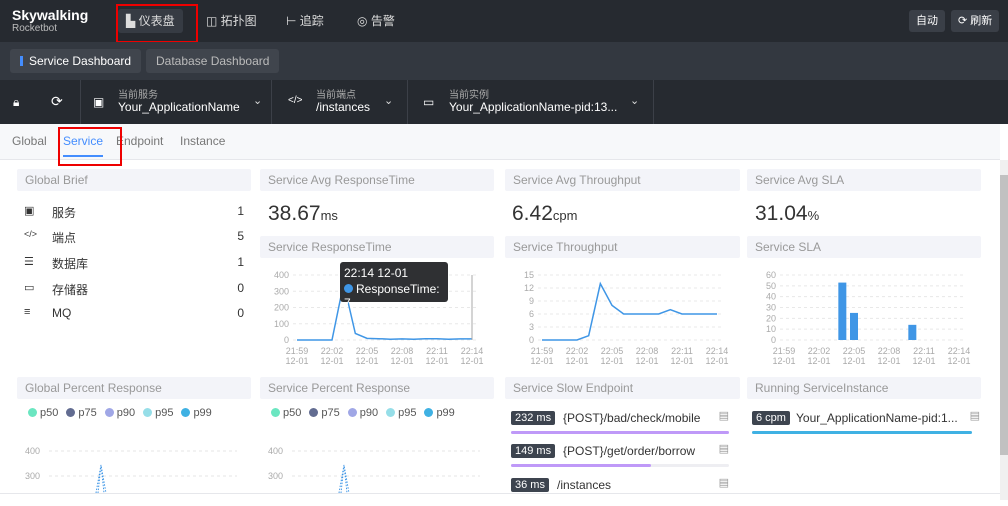  Describe the element at coordinates (16, 102) in the screenshot. I see `lock-icon: 🔒︎` at that location.